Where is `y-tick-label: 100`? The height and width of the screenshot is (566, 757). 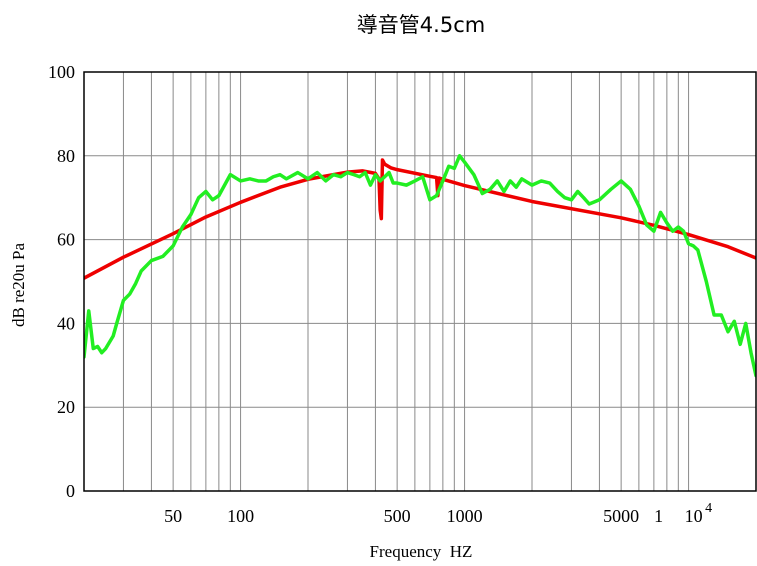 y-tick-label: 100 is located at coordinates (61, 72).